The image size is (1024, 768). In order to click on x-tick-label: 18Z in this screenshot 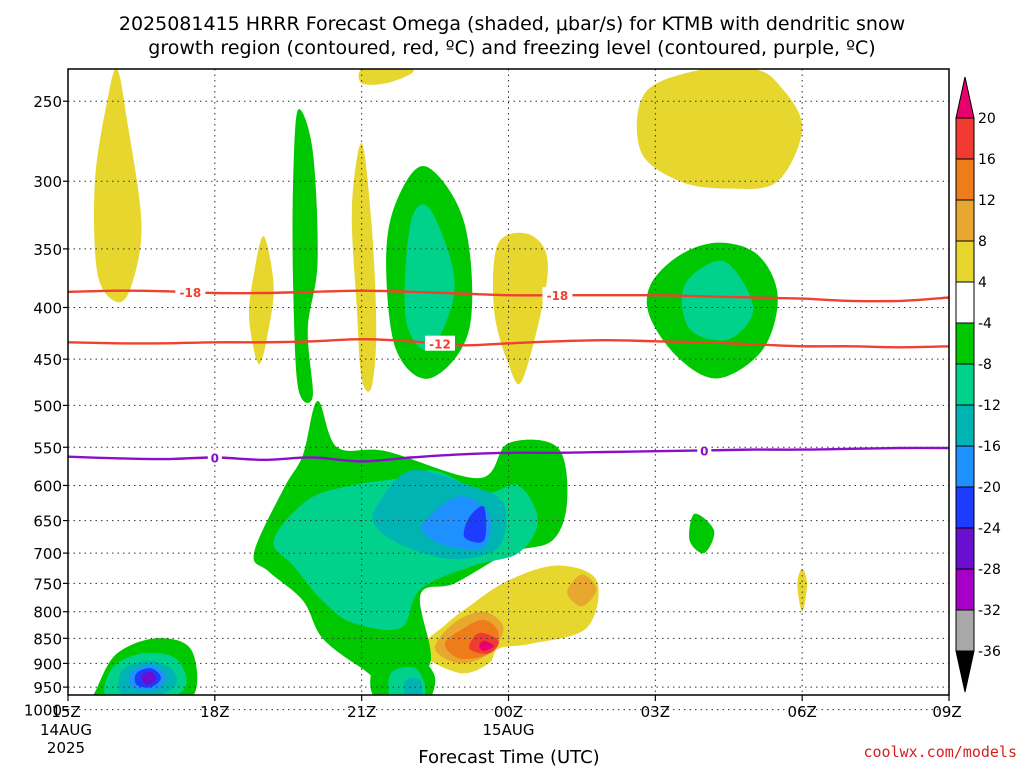, I will do `click(214, 712)`.